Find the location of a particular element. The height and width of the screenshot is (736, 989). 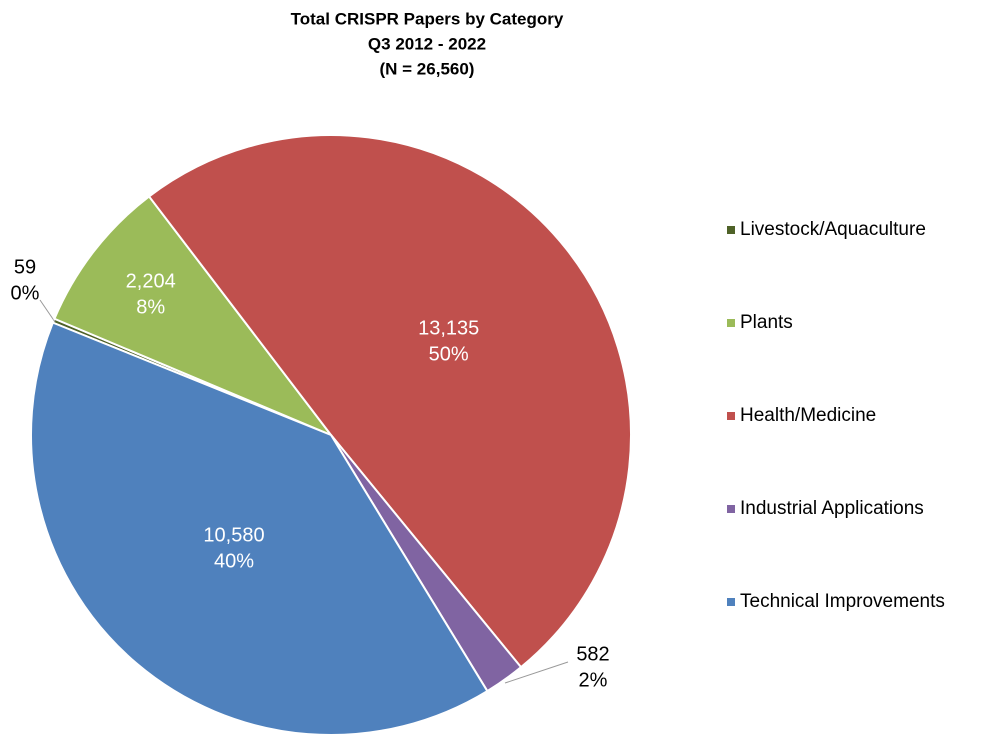

data-label: 582 is located at coordinates (592, 654).